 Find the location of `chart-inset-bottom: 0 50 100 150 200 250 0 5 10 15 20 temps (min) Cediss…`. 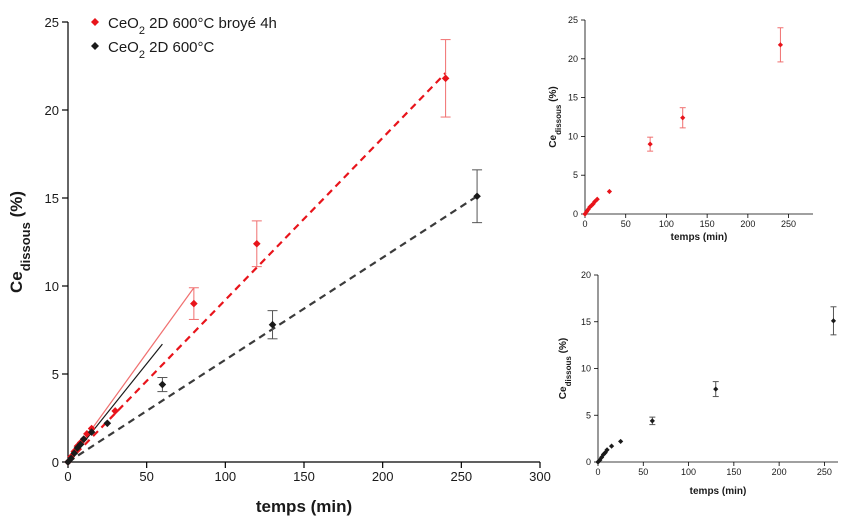

chart-inset-bottom: 0 50 100 150 200 250 0 5 10 15 20 temps (min) Cediss… is located at coordinates (698, 383).